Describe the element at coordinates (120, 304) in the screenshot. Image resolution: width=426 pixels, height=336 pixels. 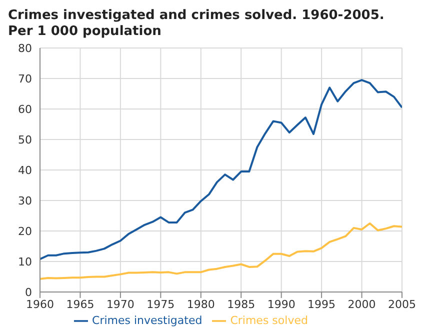
I see `x-tick-label: 1970` at that location.